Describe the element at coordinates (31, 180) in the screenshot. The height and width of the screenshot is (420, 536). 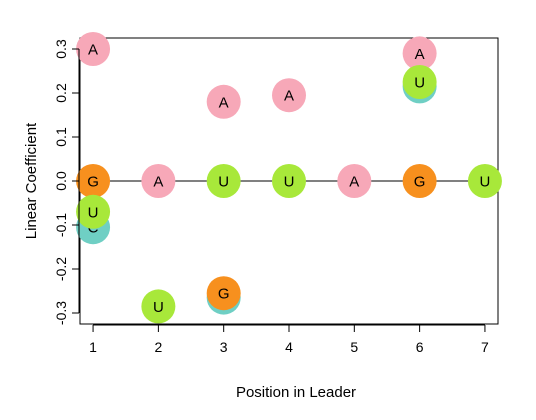
I see `y-axis-title: Linear Coefficient` at that location.